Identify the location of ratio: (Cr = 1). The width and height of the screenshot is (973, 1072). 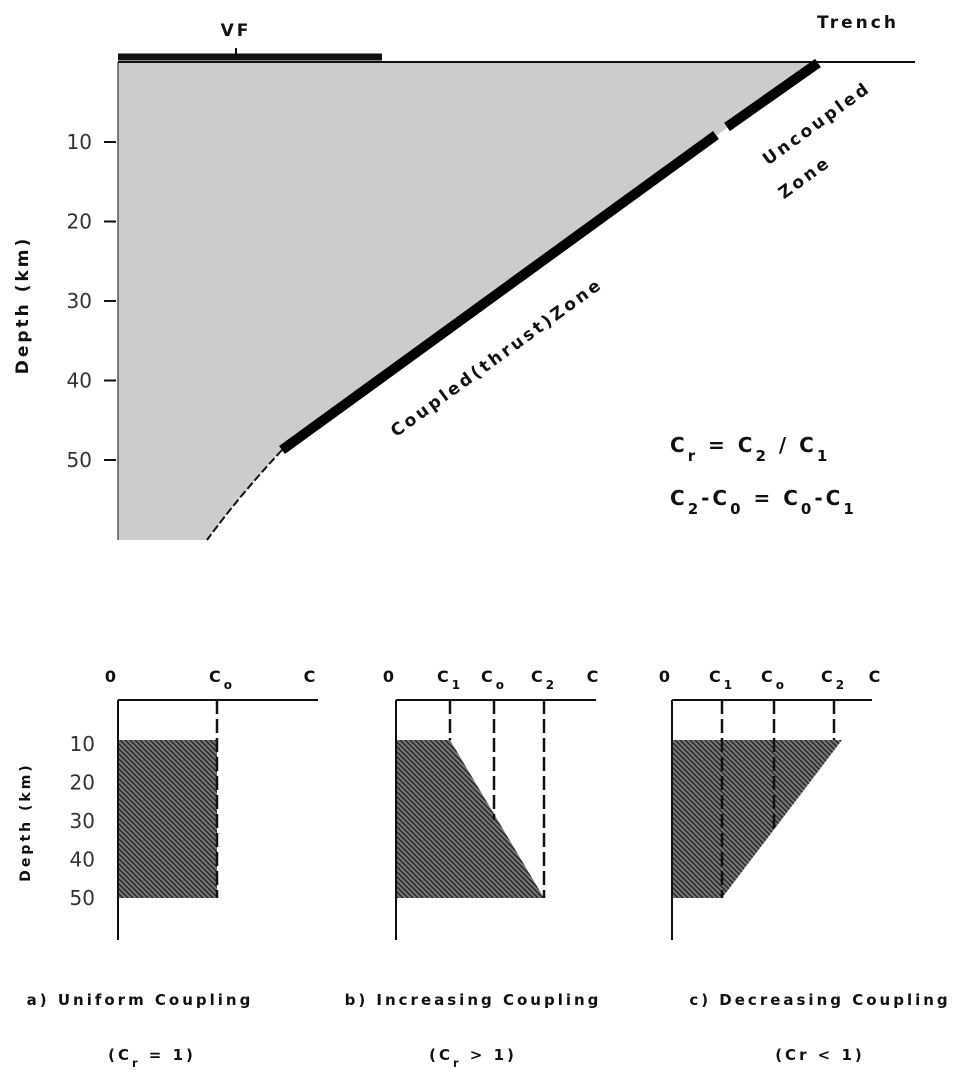
(152, 1058).